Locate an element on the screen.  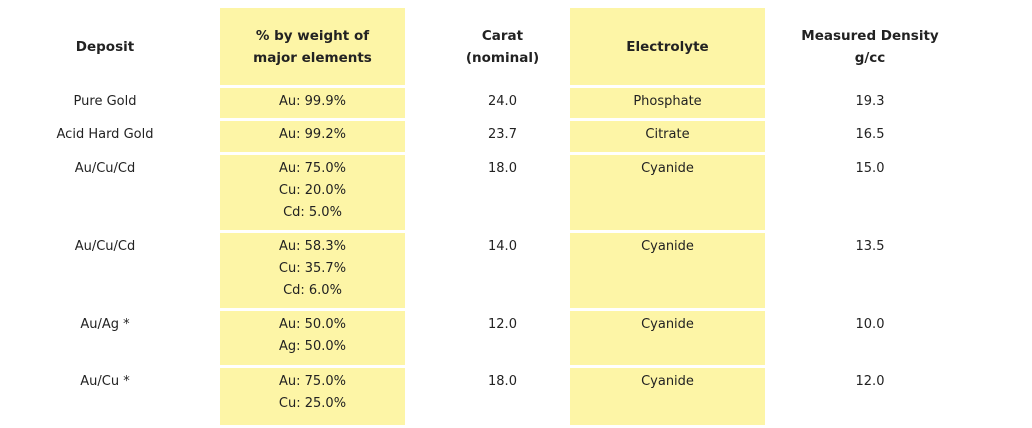
cell-text: 19.3 is located at coordinates (870, 101).